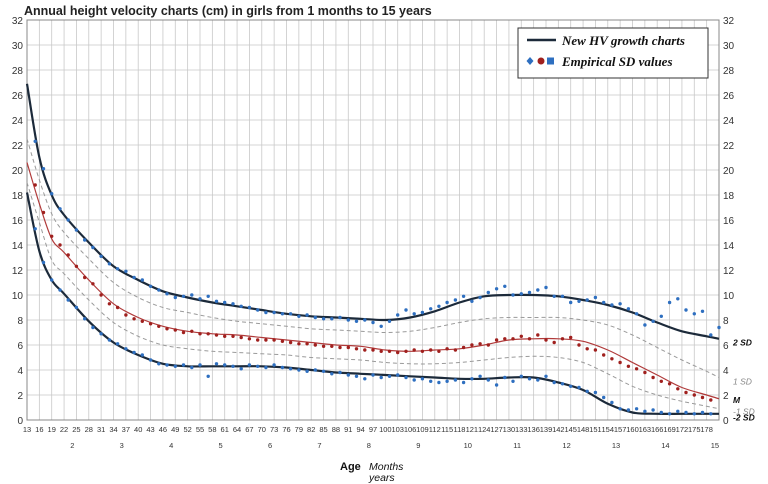  I want to click on x-tick-label-month: 142, so click(558, 429).